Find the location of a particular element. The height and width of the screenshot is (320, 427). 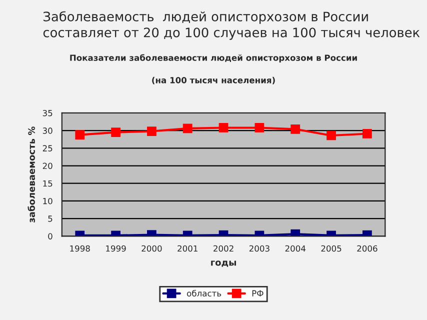

y-tick-label: 20 is located at coordinates (47, 166).